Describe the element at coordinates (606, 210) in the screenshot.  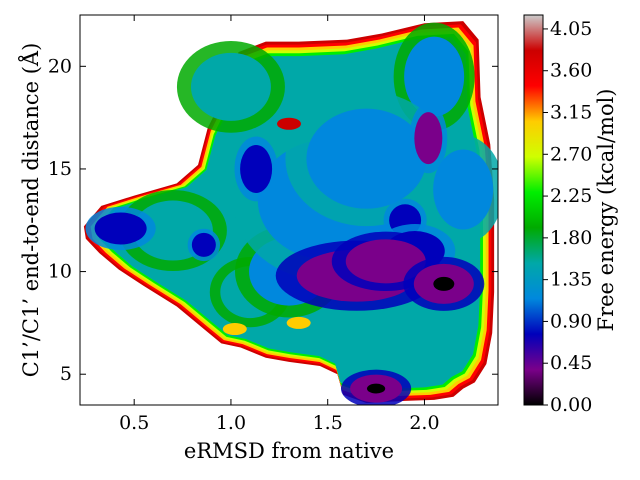
I see `colorbar-label: Free energy (kcal/mol)` at that location.